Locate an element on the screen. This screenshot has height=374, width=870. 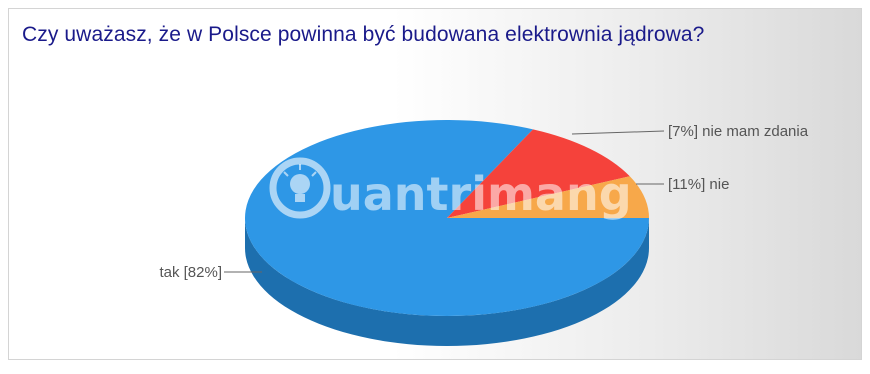
lightbulb-icon is located at coordinates (300, 188).